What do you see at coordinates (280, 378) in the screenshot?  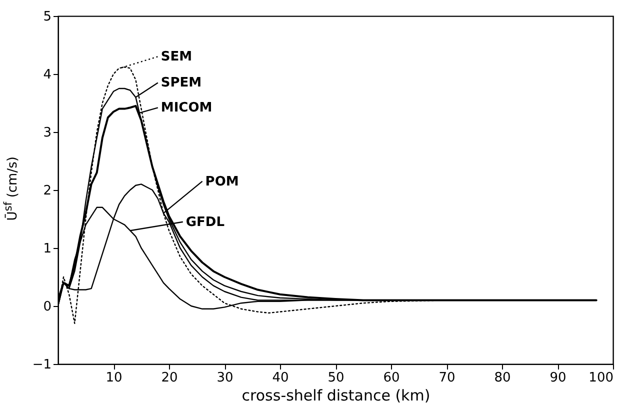 I see `x-tick-label: 40` at bounding box center [280, 378].